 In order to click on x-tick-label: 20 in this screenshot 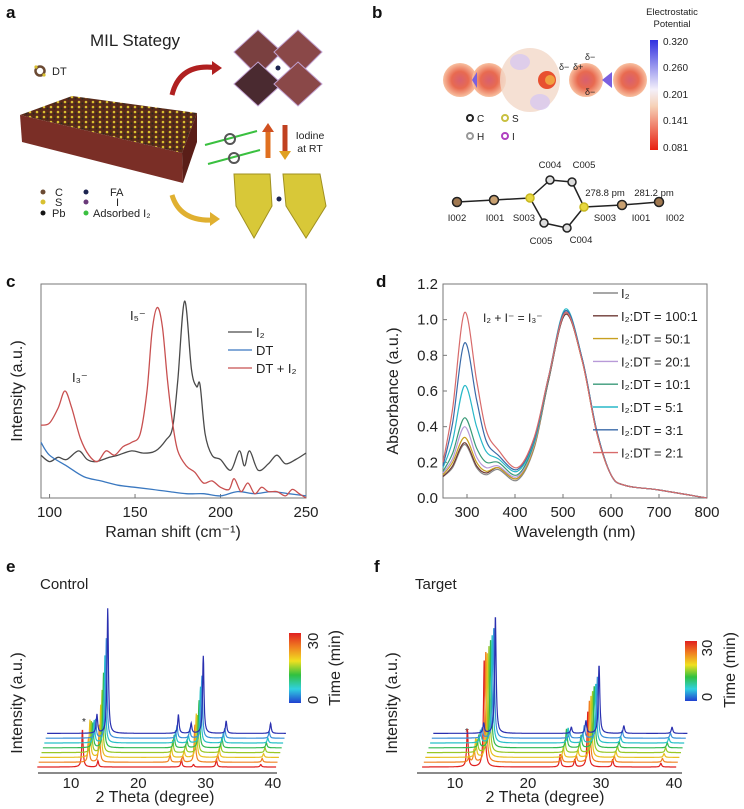, I will do `click(138, 783)`.